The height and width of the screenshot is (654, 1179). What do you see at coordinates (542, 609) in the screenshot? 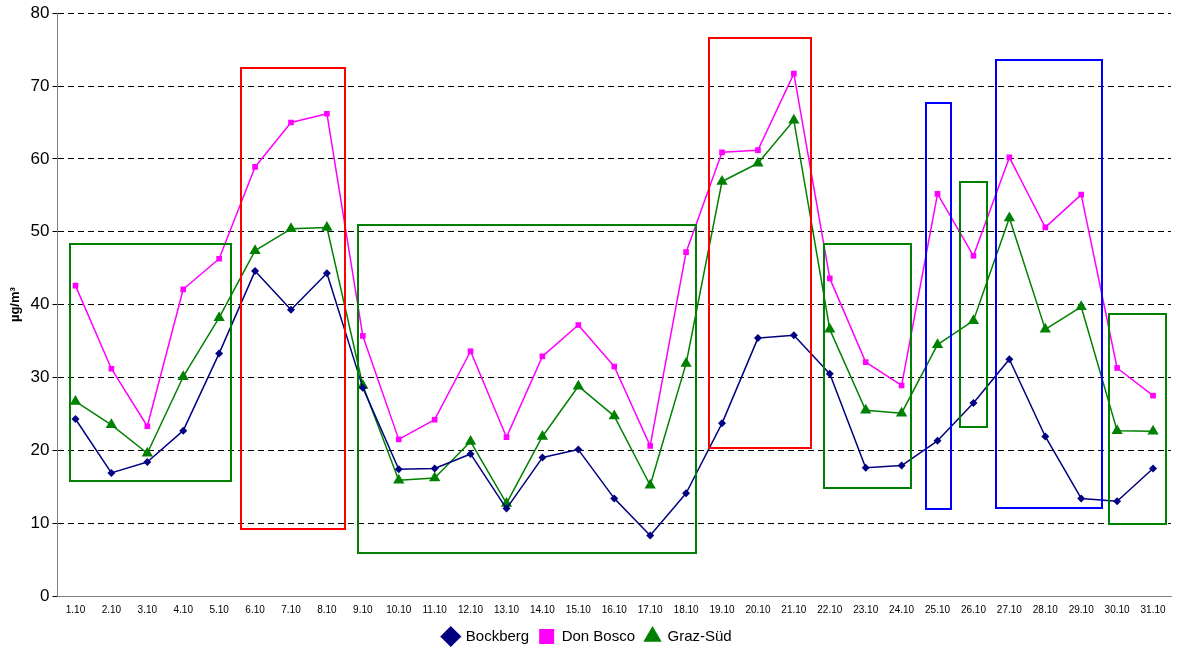
I see `x-tick-label: 14.10` at bounding box center [542, 609].